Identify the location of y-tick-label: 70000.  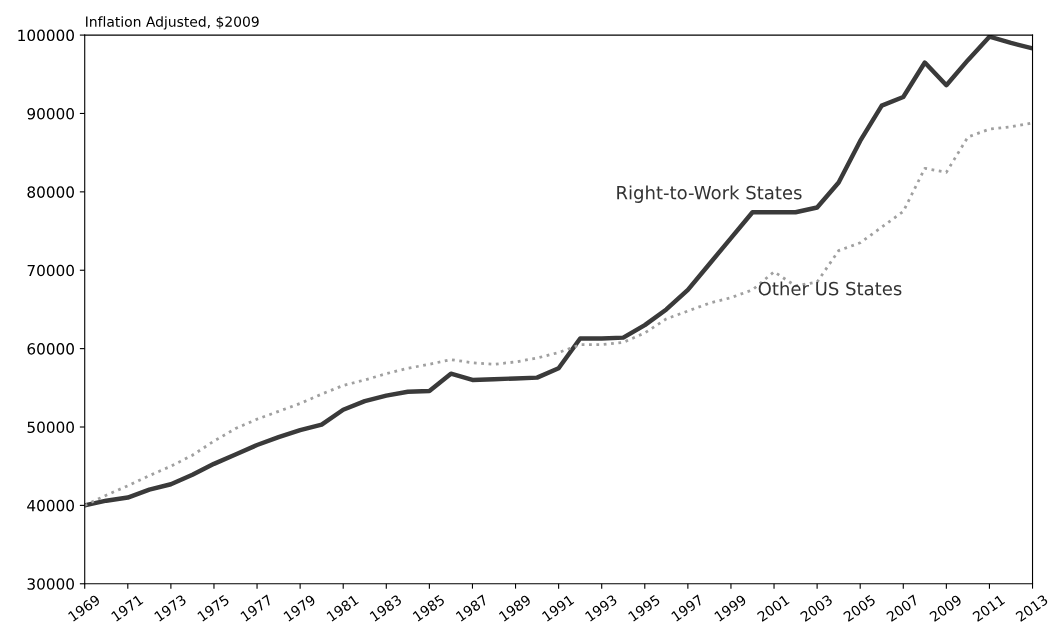
(50, 270).